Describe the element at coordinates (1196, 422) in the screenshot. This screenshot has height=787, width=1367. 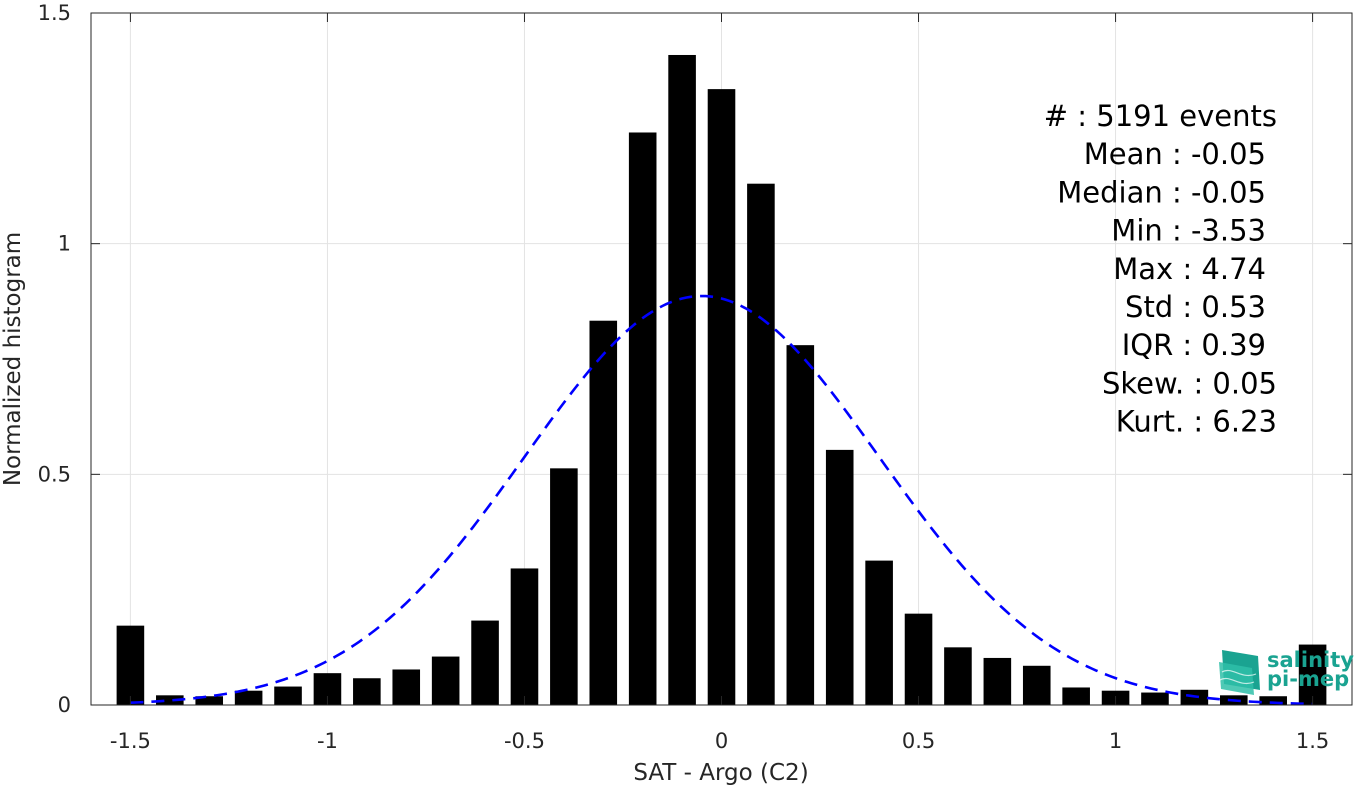
I see `stat-line-8: Kurt. : 6.23` at that location.